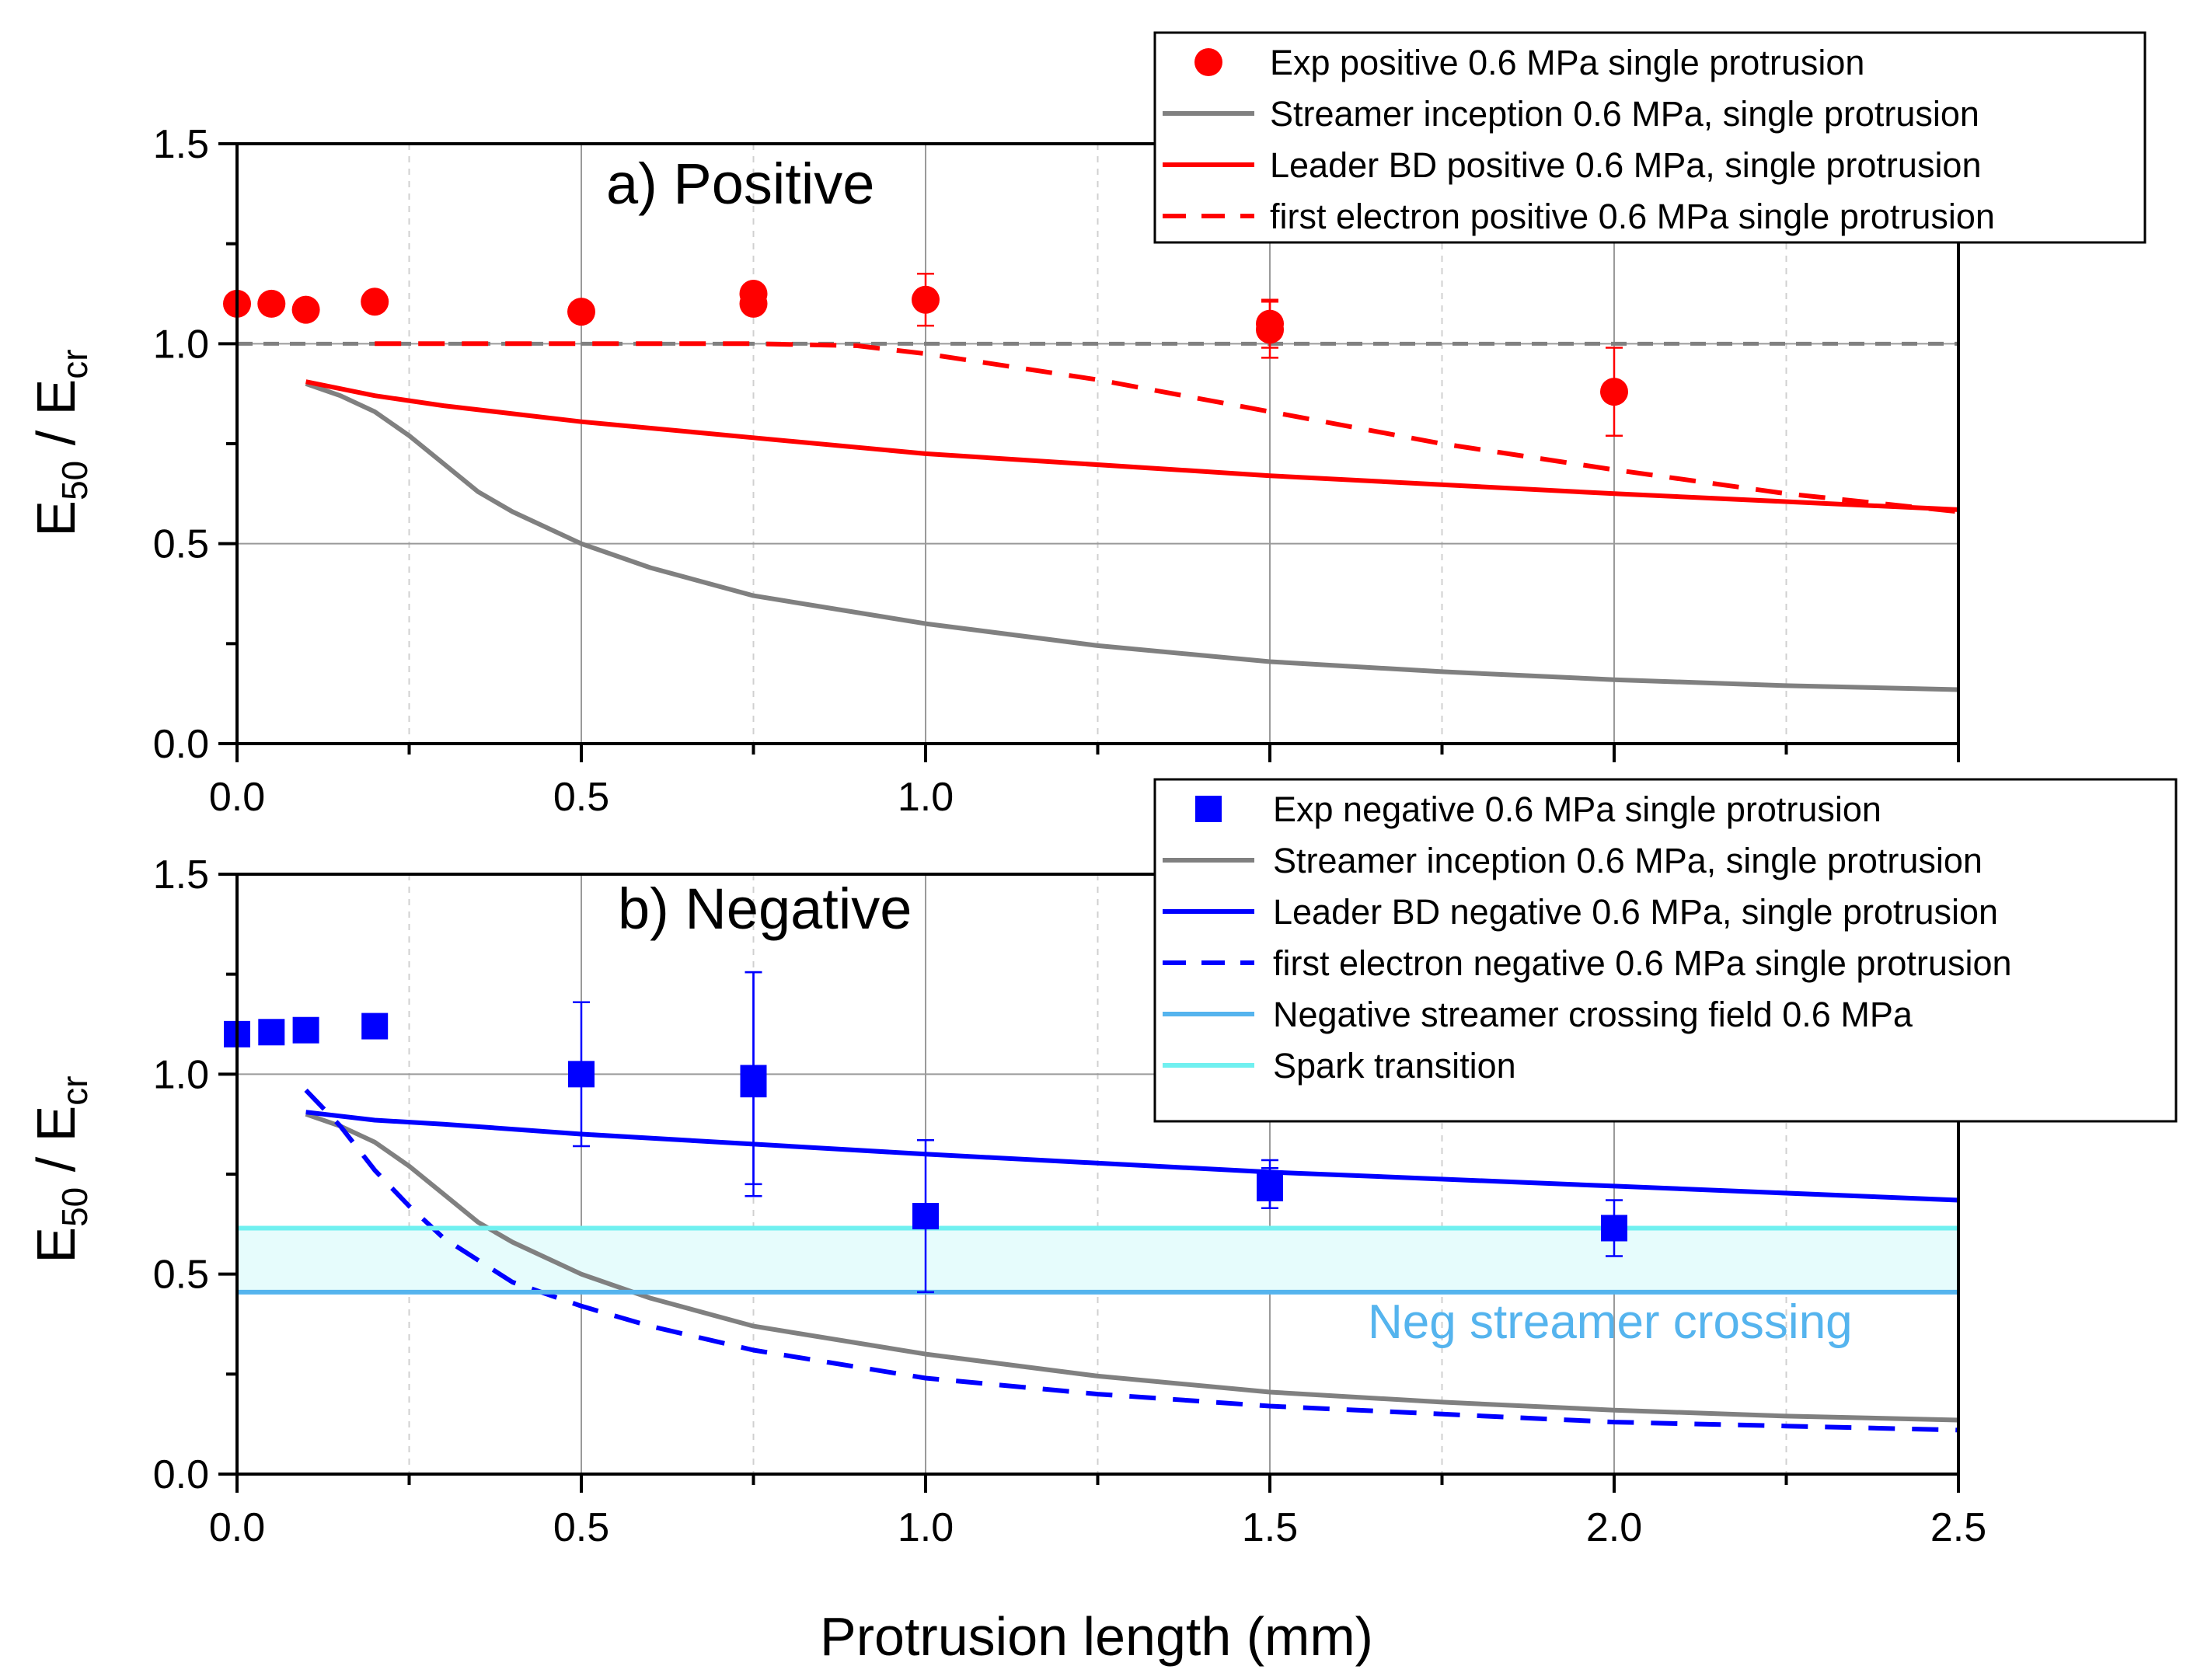 The image size is (2204, 1680). I want to click on annotation-neg-streamer-crossing: Neg streamer crossing, so click(1610, 1322).